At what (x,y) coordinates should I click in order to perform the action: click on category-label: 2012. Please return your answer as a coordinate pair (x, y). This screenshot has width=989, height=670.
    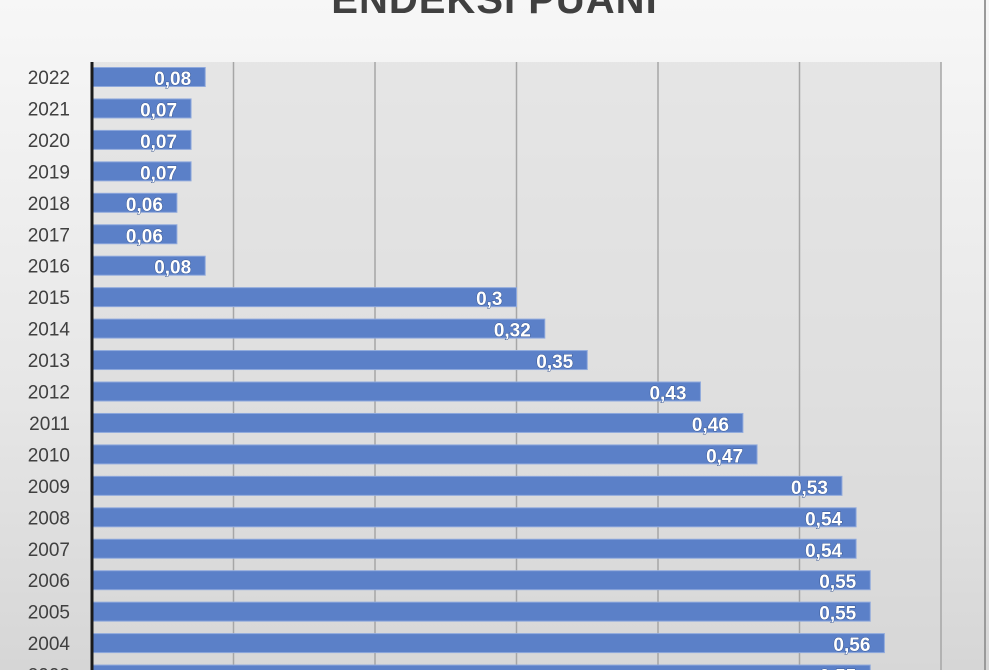
    Looking at the image, I should click on (49, 393).